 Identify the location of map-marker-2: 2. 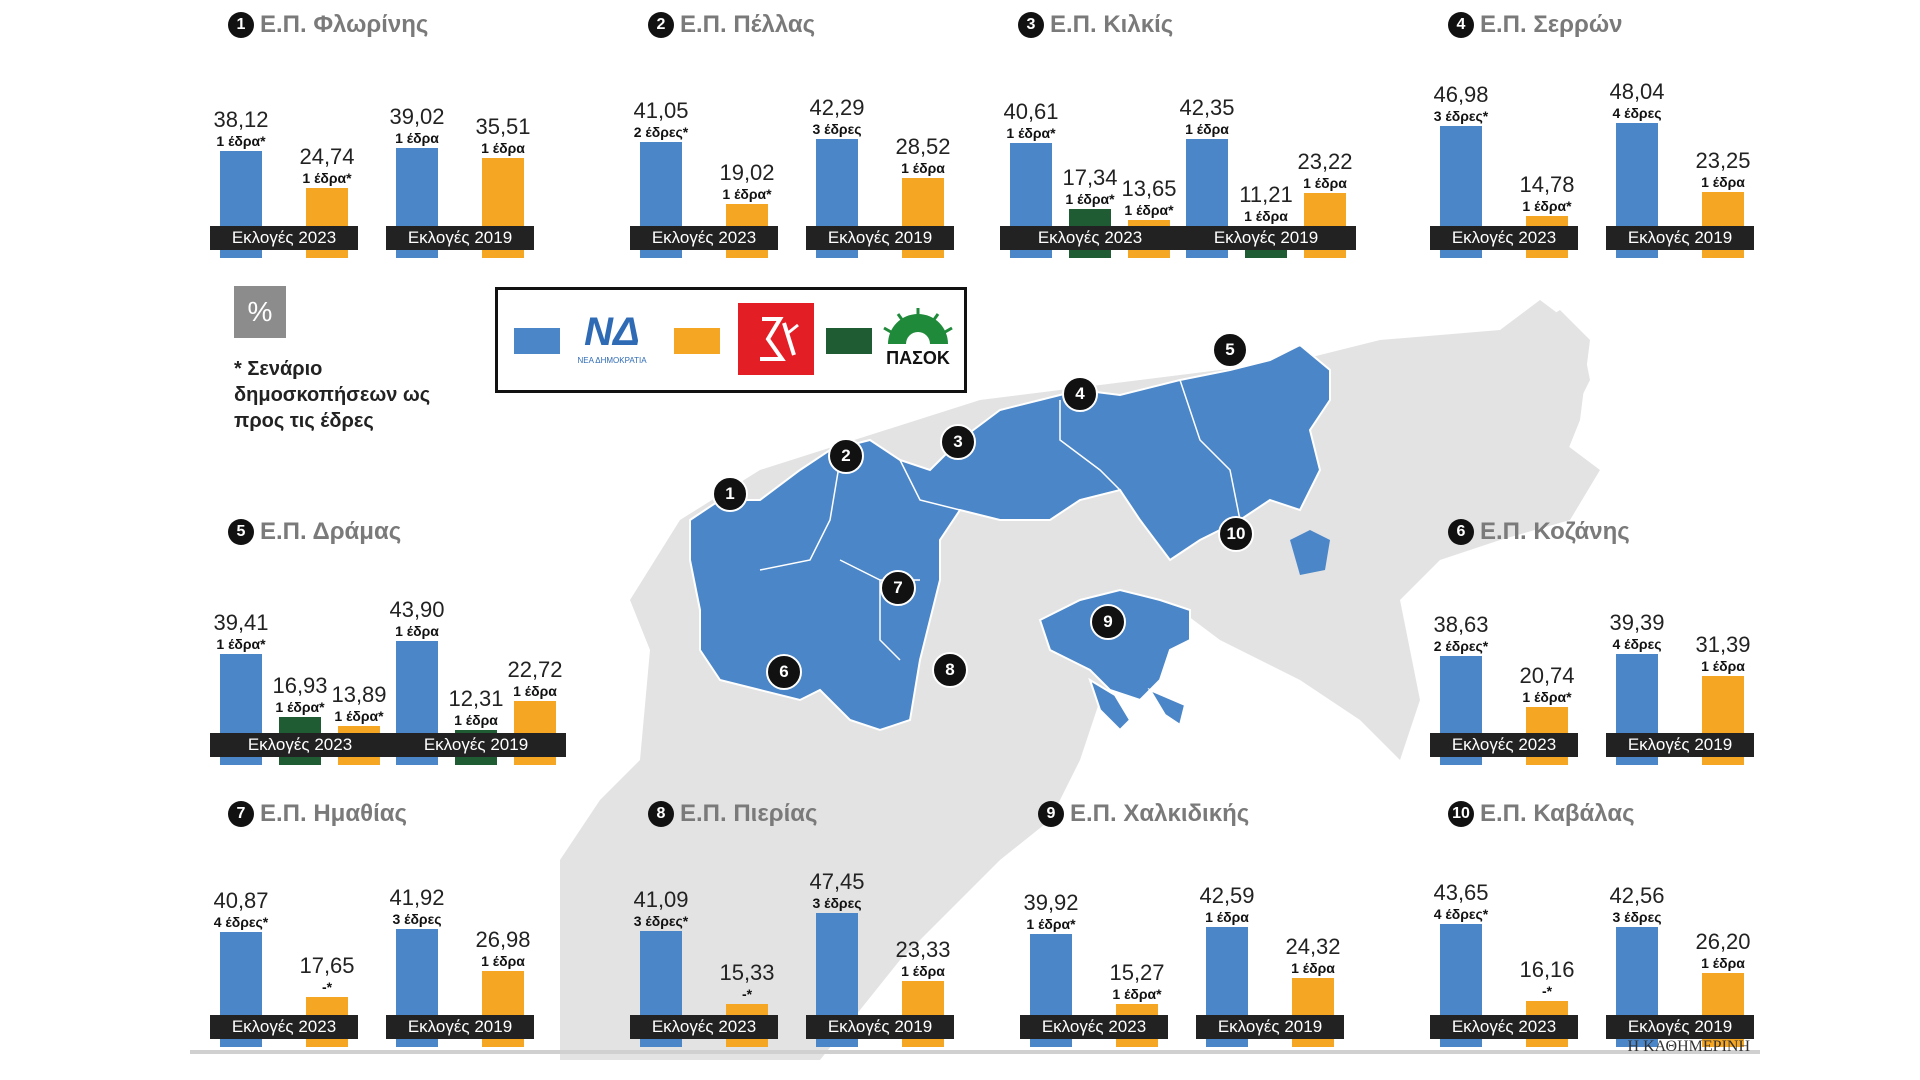
(846, 456).